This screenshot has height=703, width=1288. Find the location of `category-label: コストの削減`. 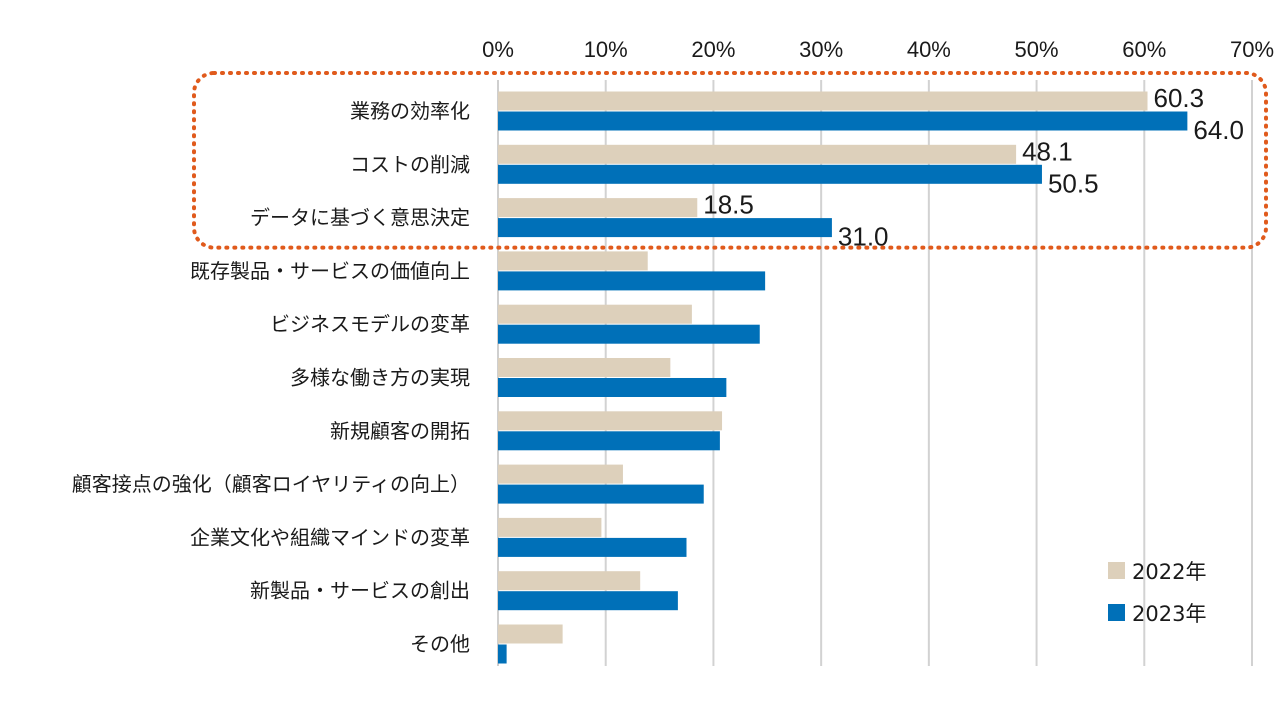

category-label: コストの削減 is located at coordinates (410, 164).